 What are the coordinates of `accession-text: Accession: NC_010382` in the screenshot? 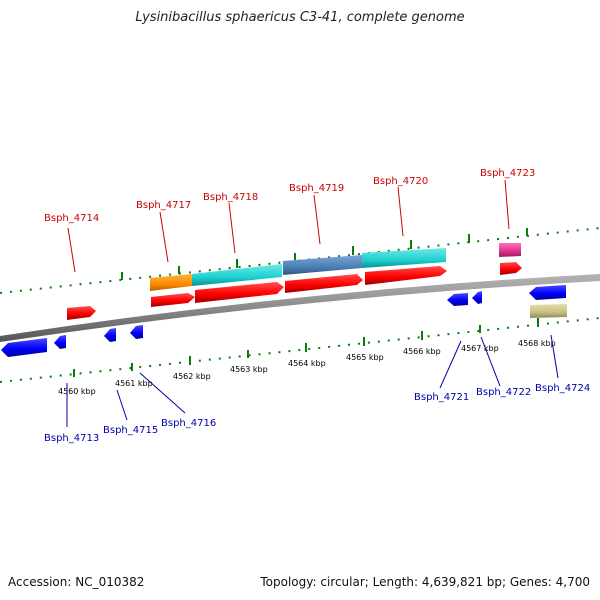 It's located at (76, 582).